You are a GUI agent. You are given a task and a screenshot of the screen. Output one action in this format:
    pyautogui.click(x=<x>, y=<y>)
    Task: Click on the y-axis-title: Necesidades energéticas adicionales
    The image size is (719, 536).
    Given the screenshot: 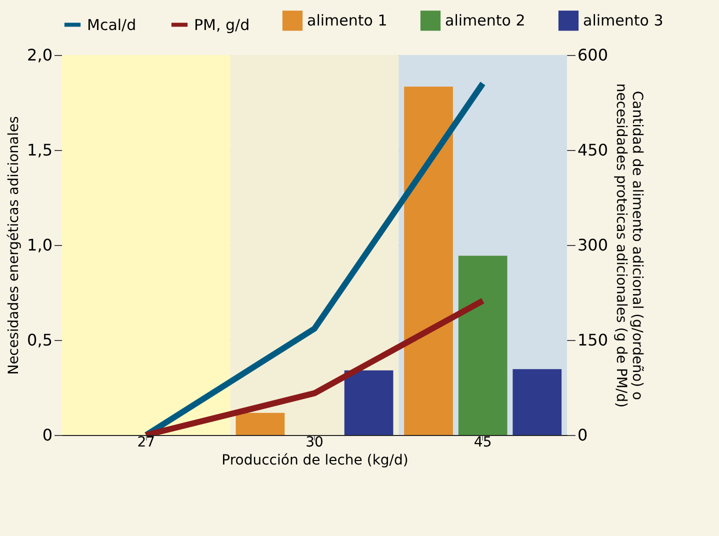 What is the action you would take?
    pyautogui.click(x=14, y=245)
    